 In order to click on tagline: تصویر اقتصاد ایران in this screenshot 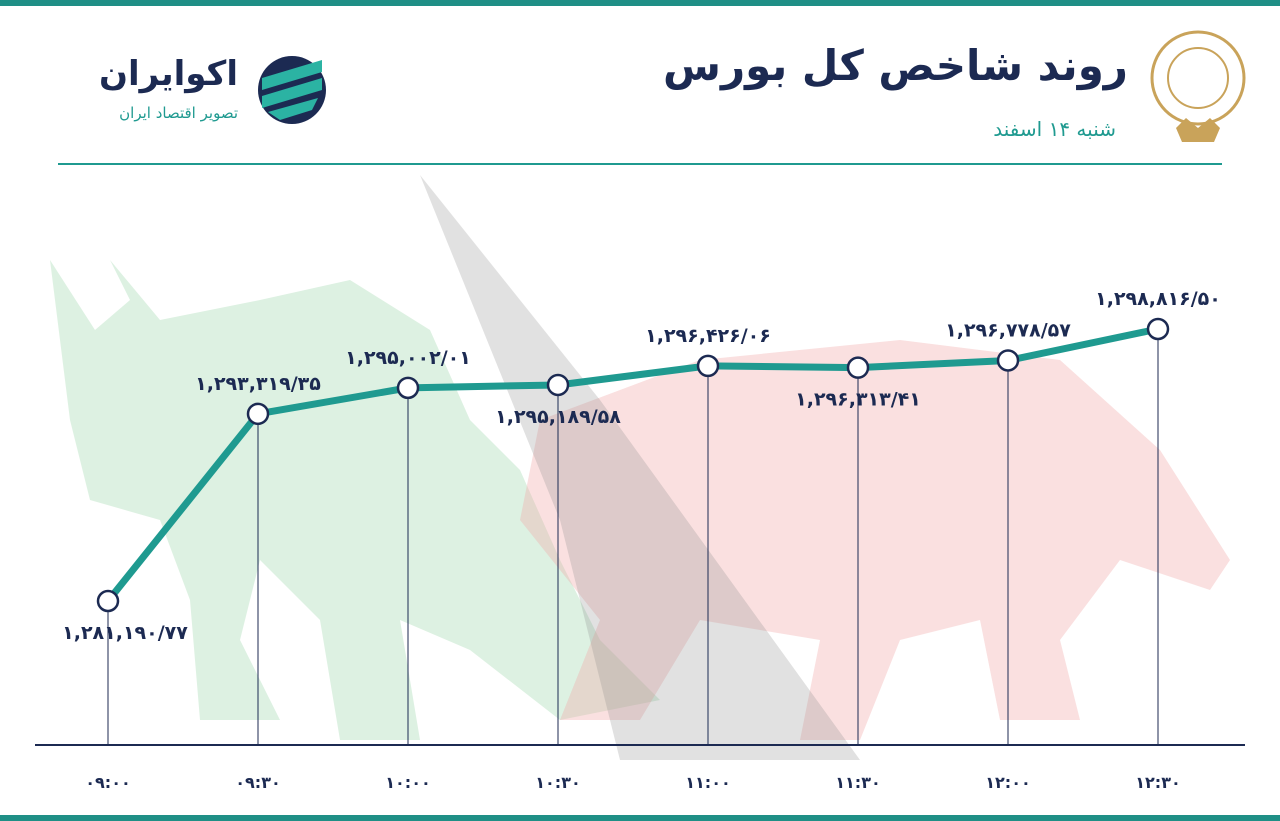, I will do `click(178, 113)`.